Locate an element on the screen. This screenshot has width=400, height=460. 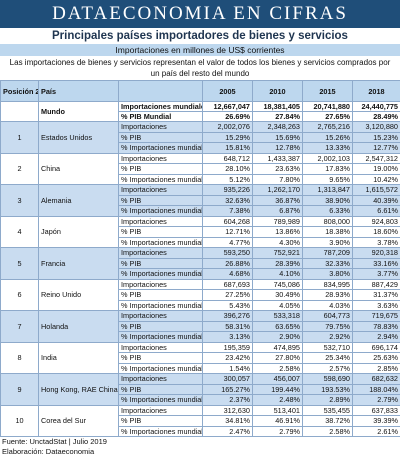
value-cell: 787,209 is located at coordinates (327, 253).